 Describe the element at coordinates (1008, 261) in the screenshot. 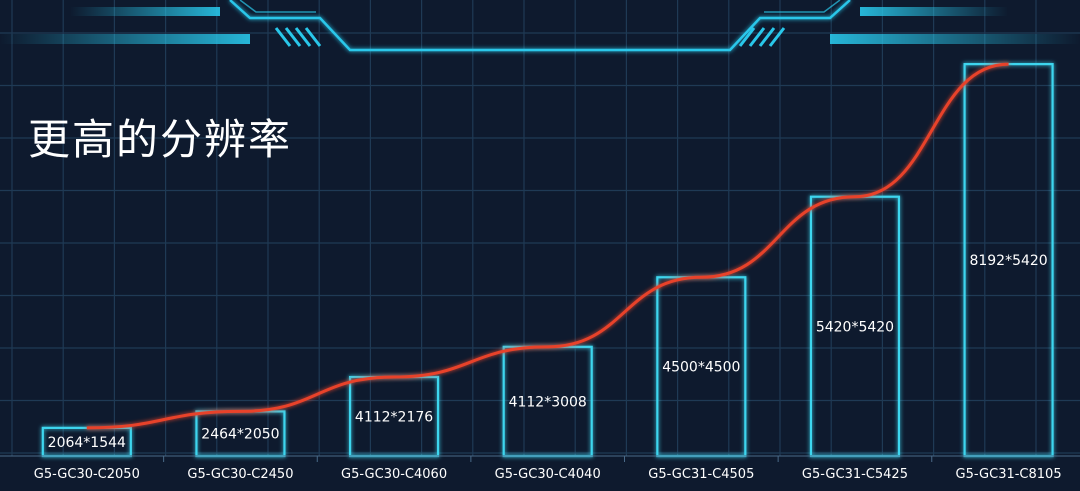

I see `bar-value-label: 8192*5420` at that location.